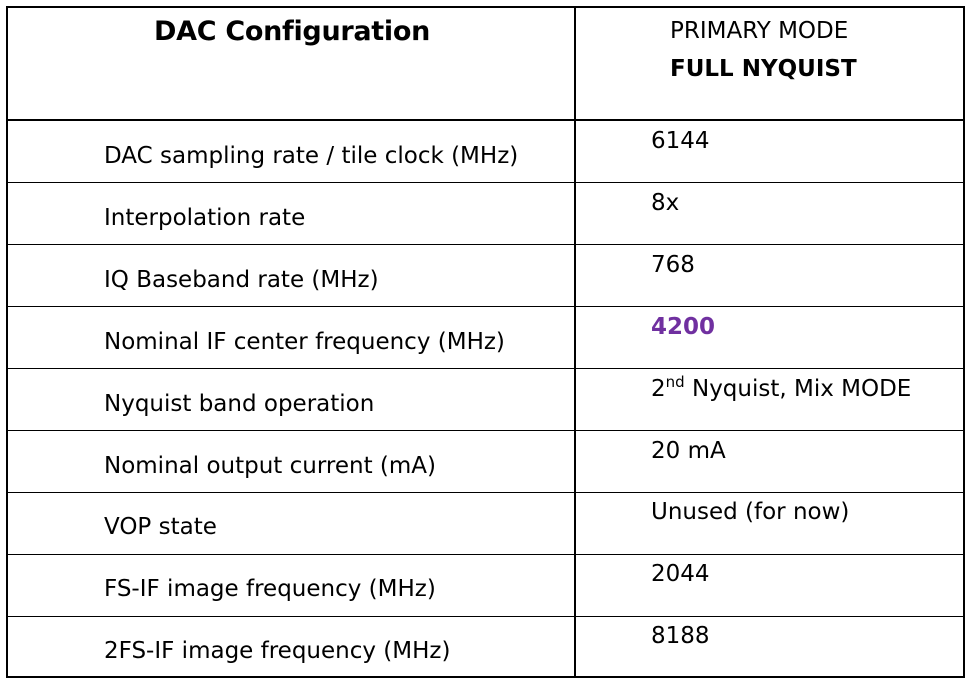 The width and height of the screenshot is (975, 687). I want to click on value-2fs-if-image-frequency: 8188, so click(680, 636).